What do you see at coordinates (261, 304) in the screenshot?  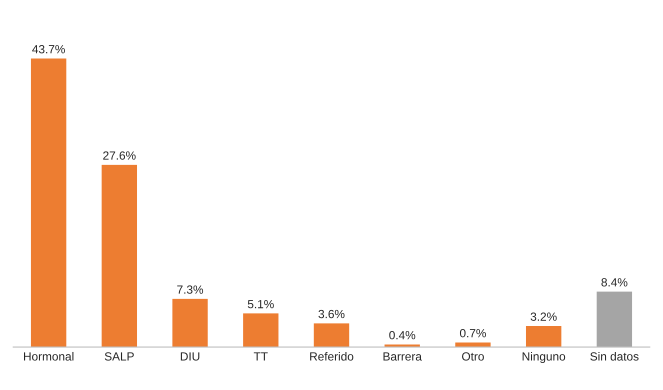 I see `data-label: 5.1%` at bounding box center [261, 304].